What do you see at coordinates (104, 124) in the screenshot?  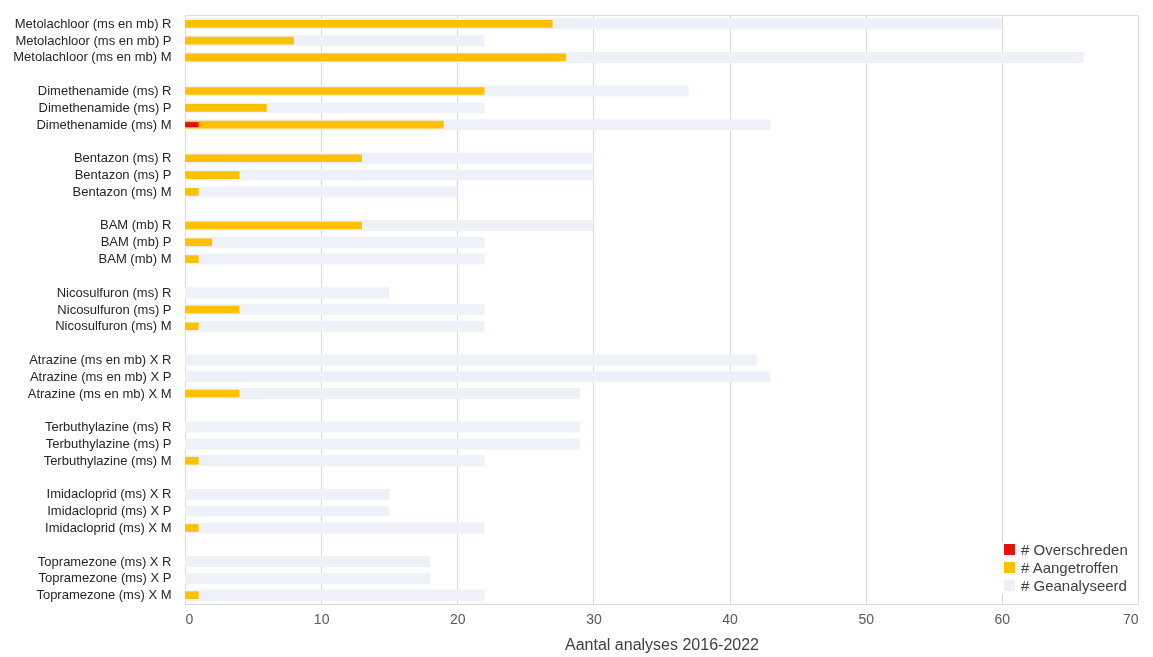 I see `y-tick-label: Dimethenamide (ms) M` at bounding box center [104, 124].